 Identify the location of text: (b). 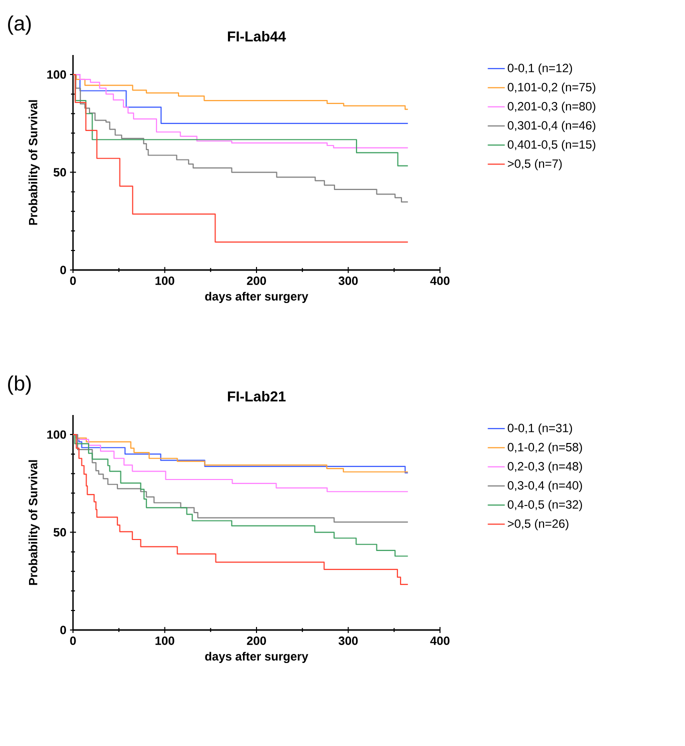
(19, 385).